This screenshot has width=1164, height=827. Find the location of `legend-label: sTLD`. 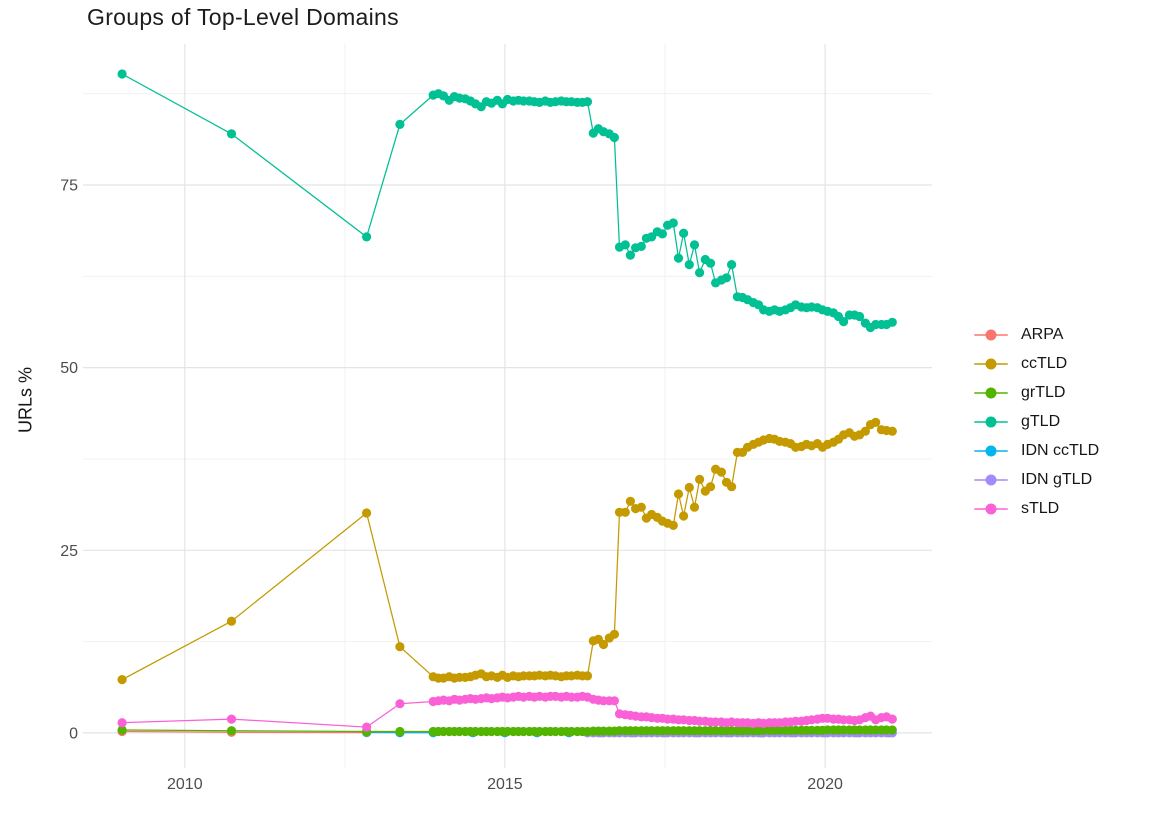

legend-label: sTLD is located at coordinates (1040, 508).